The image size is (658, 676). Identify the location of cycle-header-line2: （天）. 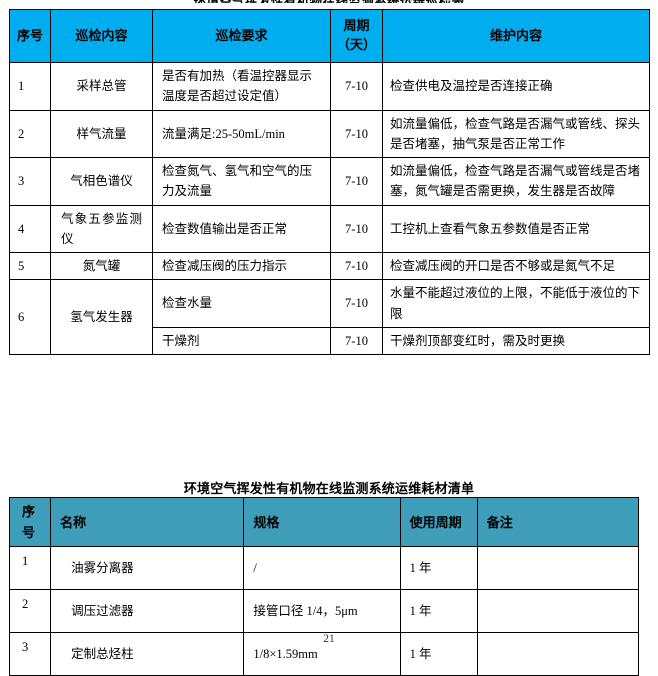
(357, 44).